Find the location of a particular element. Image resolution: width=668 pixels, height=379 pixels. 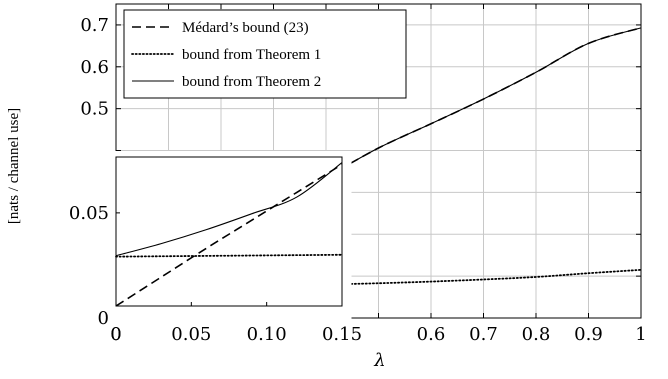

inset-frame is located at coordinates (229, 231).